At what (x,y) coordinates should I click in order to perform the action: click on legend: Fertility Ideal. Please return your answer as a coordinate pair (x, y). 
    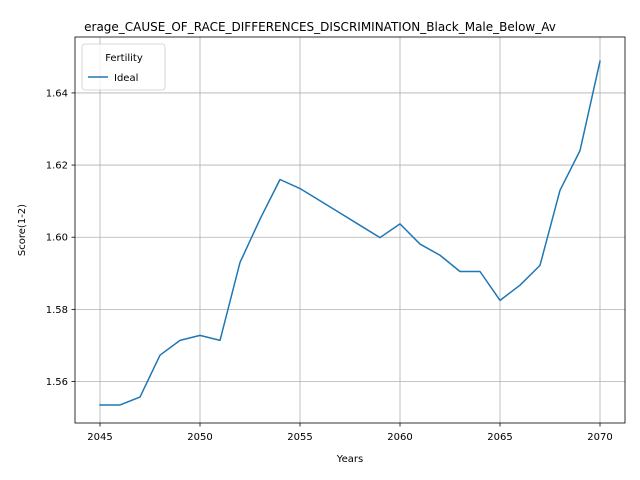
    Looking at the image, I should click on (123, 67).